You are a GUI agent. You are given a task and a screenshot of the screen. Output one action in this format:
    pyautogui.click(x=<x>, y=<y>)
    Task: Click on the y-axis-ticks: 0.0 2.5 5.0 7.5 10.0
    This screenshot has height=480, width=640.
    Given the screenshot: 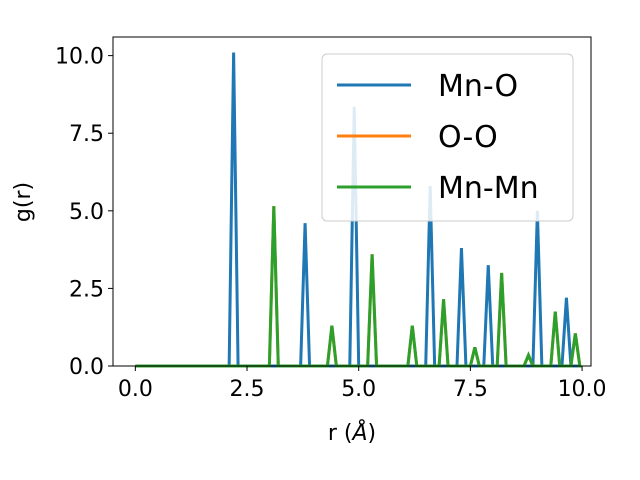 What is the action you would take?
    pyautogui.click(x=84, y=212)
    